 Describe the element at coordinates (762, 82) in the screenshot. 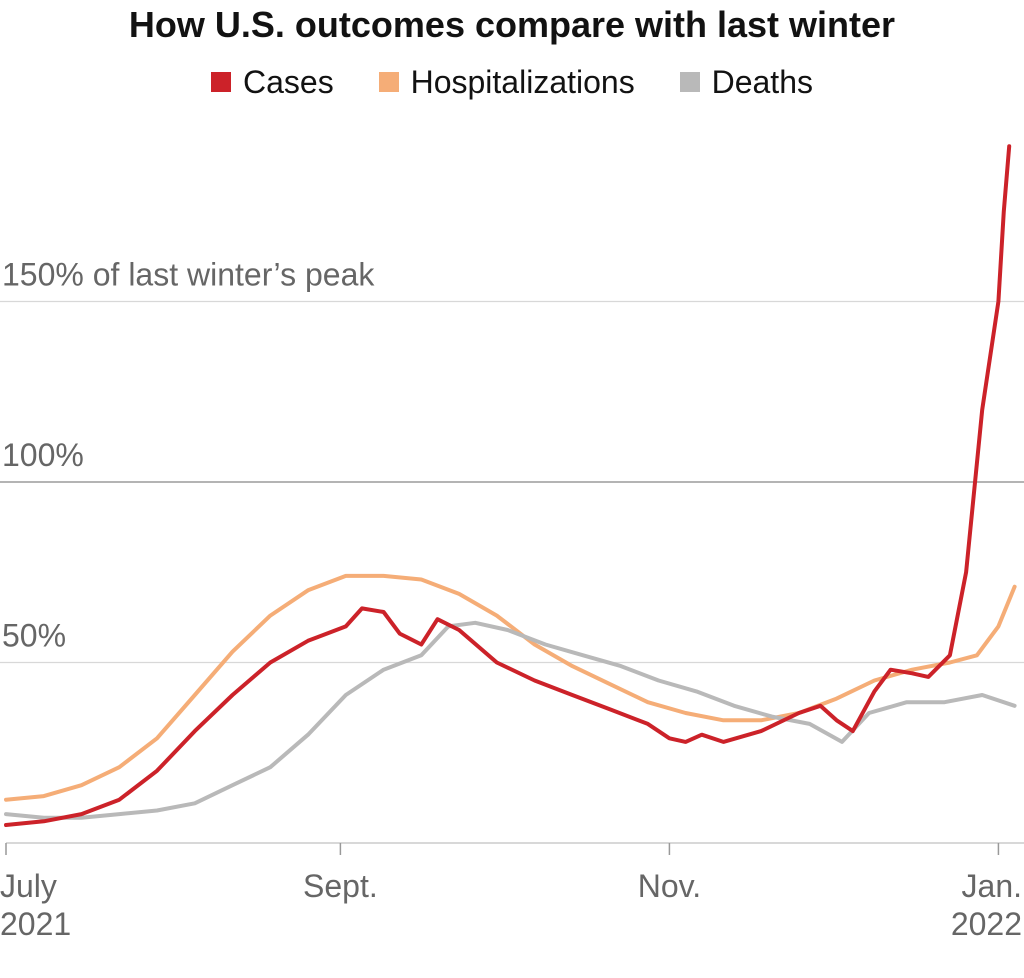

I see `legend-label-deaths: Deaths` at that location.